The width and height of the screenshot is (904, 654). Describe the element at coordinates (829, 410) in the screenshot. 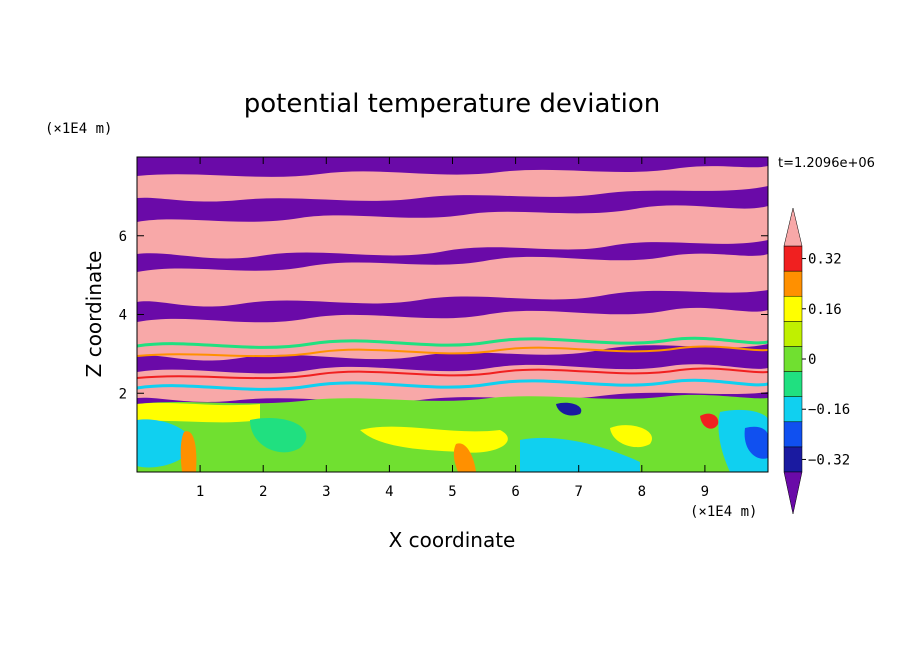

I see `colorbar-tick-label: −0.16` at that location.